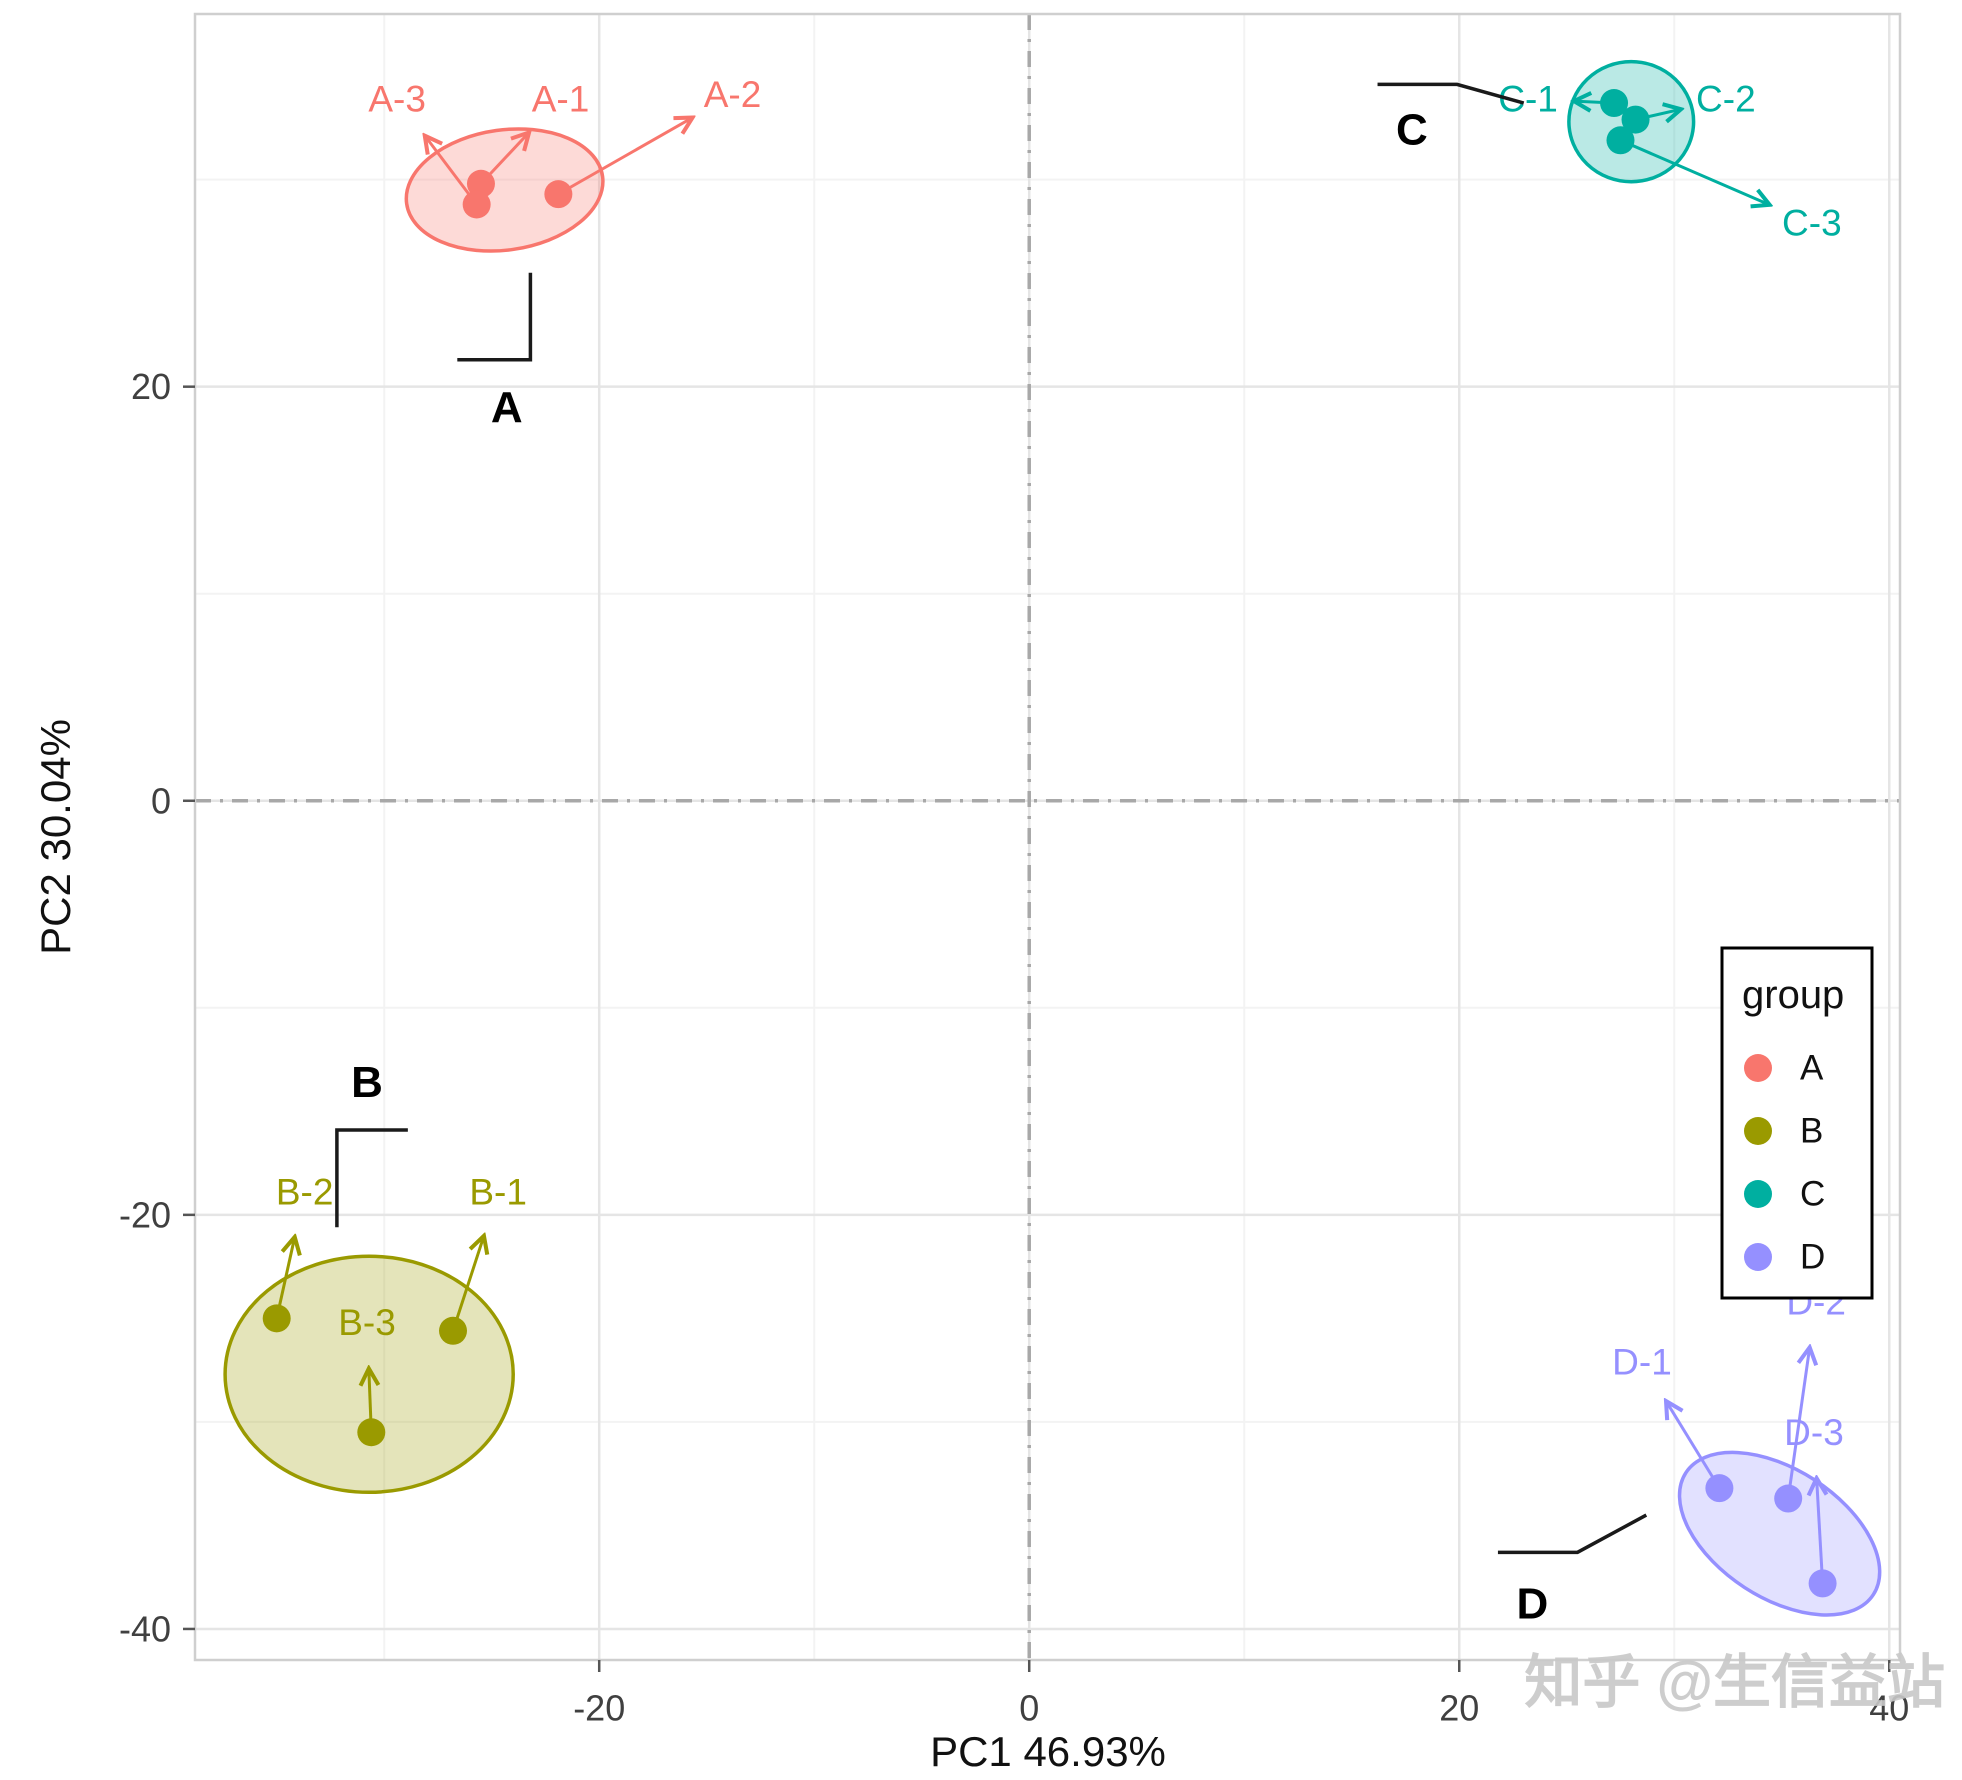 The height and width of the screenshot is (1780, 1962). What do you see at coordinates (1459, 1708) in the screenshot?
I see `x-tick-label: 20` at bounding box center [1459, 1708].